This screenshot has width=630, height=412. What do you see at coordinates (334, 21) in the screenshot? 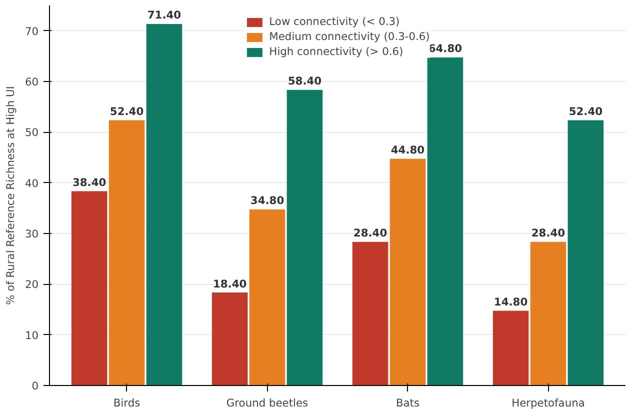
I see `legend-label: Low connectivity (< 0.3)` at bounding box center [334, 21].